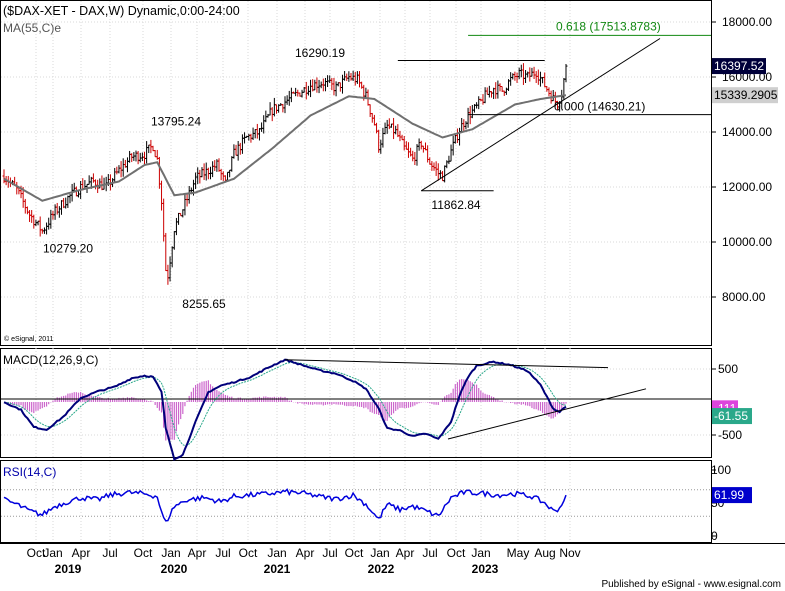 Image resolution: width=785 pixels, height=591 pixels. Describe the element at coordinates (446, 364) in the screenshot. I see `macd-resistance-line` at that location.